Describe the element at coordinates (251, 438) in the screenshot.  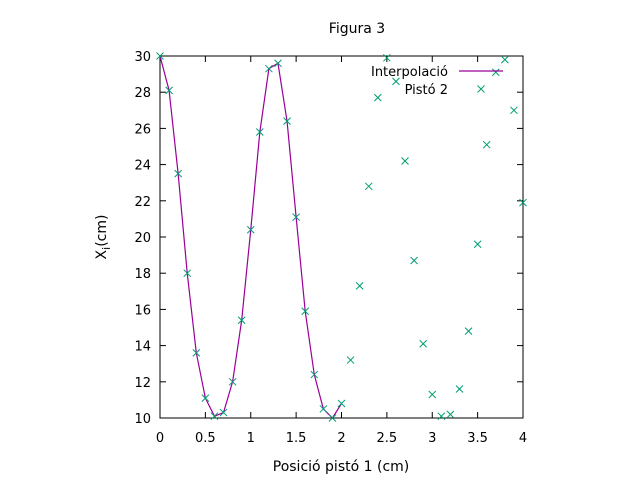
I see `x-tick-label: 1` at that location.